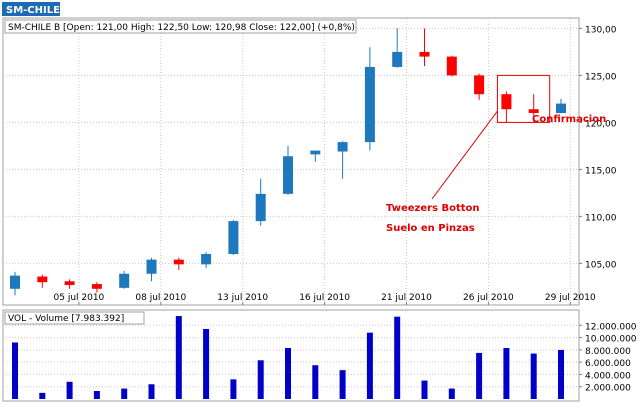 This screenshot has width=640, height=404. What do you see at coordinates (430, 228) in the screenshot?
I see `pattern-label-es: Suelo en Pinzas` at bounding box center [430, 228].